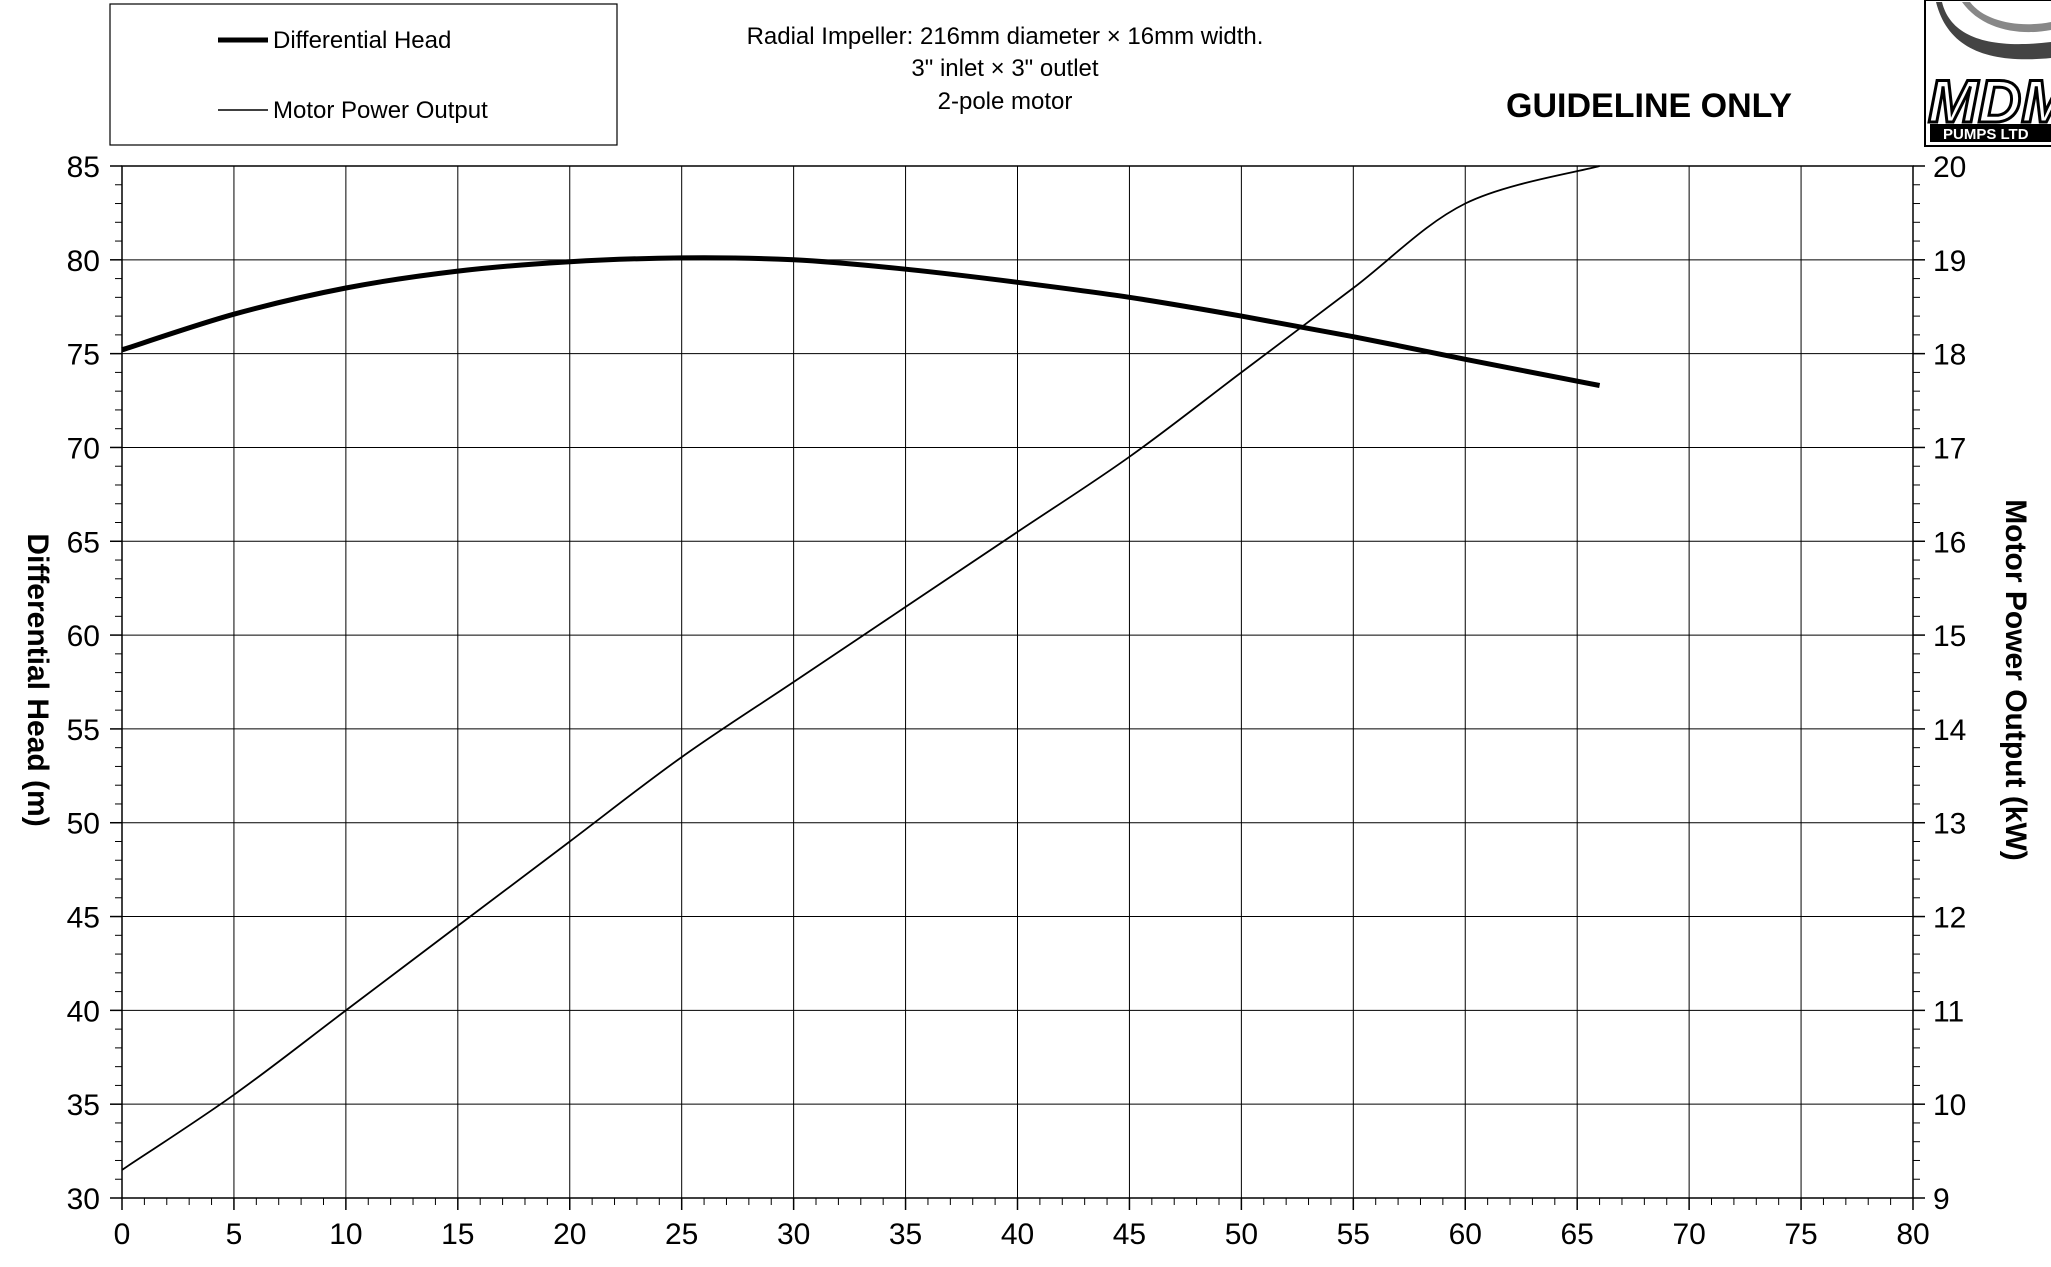 The image size is (2051, 1267). I want to click on x-tick-label: 60, so click(1465, 1234).